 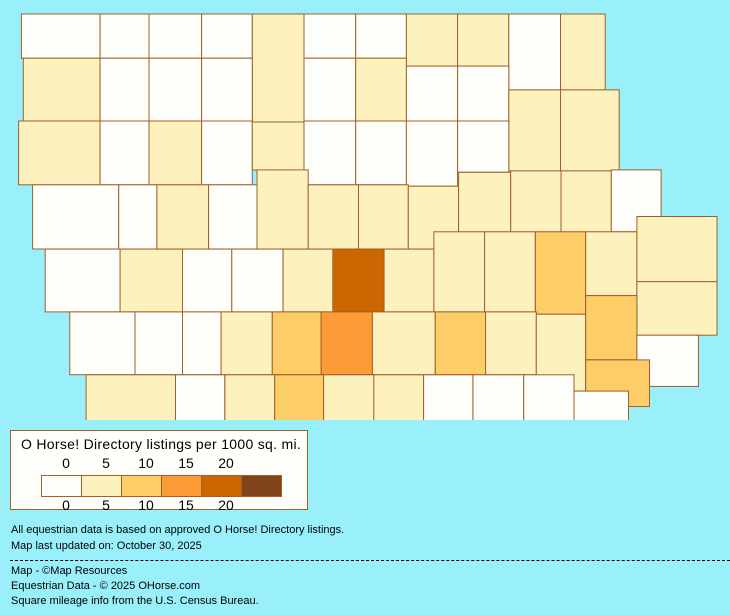 What do you see at coordinates (69, 571) in the screenshot?
I see `map-credit: Map - ©Map Resources` at bounding box center [69, 571].